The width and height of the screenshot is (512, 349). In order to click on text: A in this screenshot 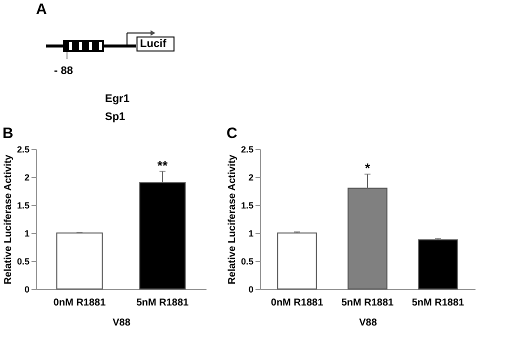, I will do `click(41, 9)`.